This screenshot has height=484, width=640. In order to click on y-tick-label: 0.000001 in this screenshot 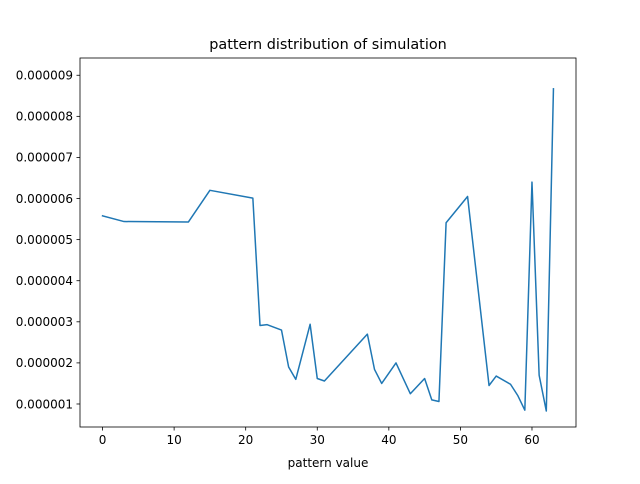, I will do `click(44, 404)`.